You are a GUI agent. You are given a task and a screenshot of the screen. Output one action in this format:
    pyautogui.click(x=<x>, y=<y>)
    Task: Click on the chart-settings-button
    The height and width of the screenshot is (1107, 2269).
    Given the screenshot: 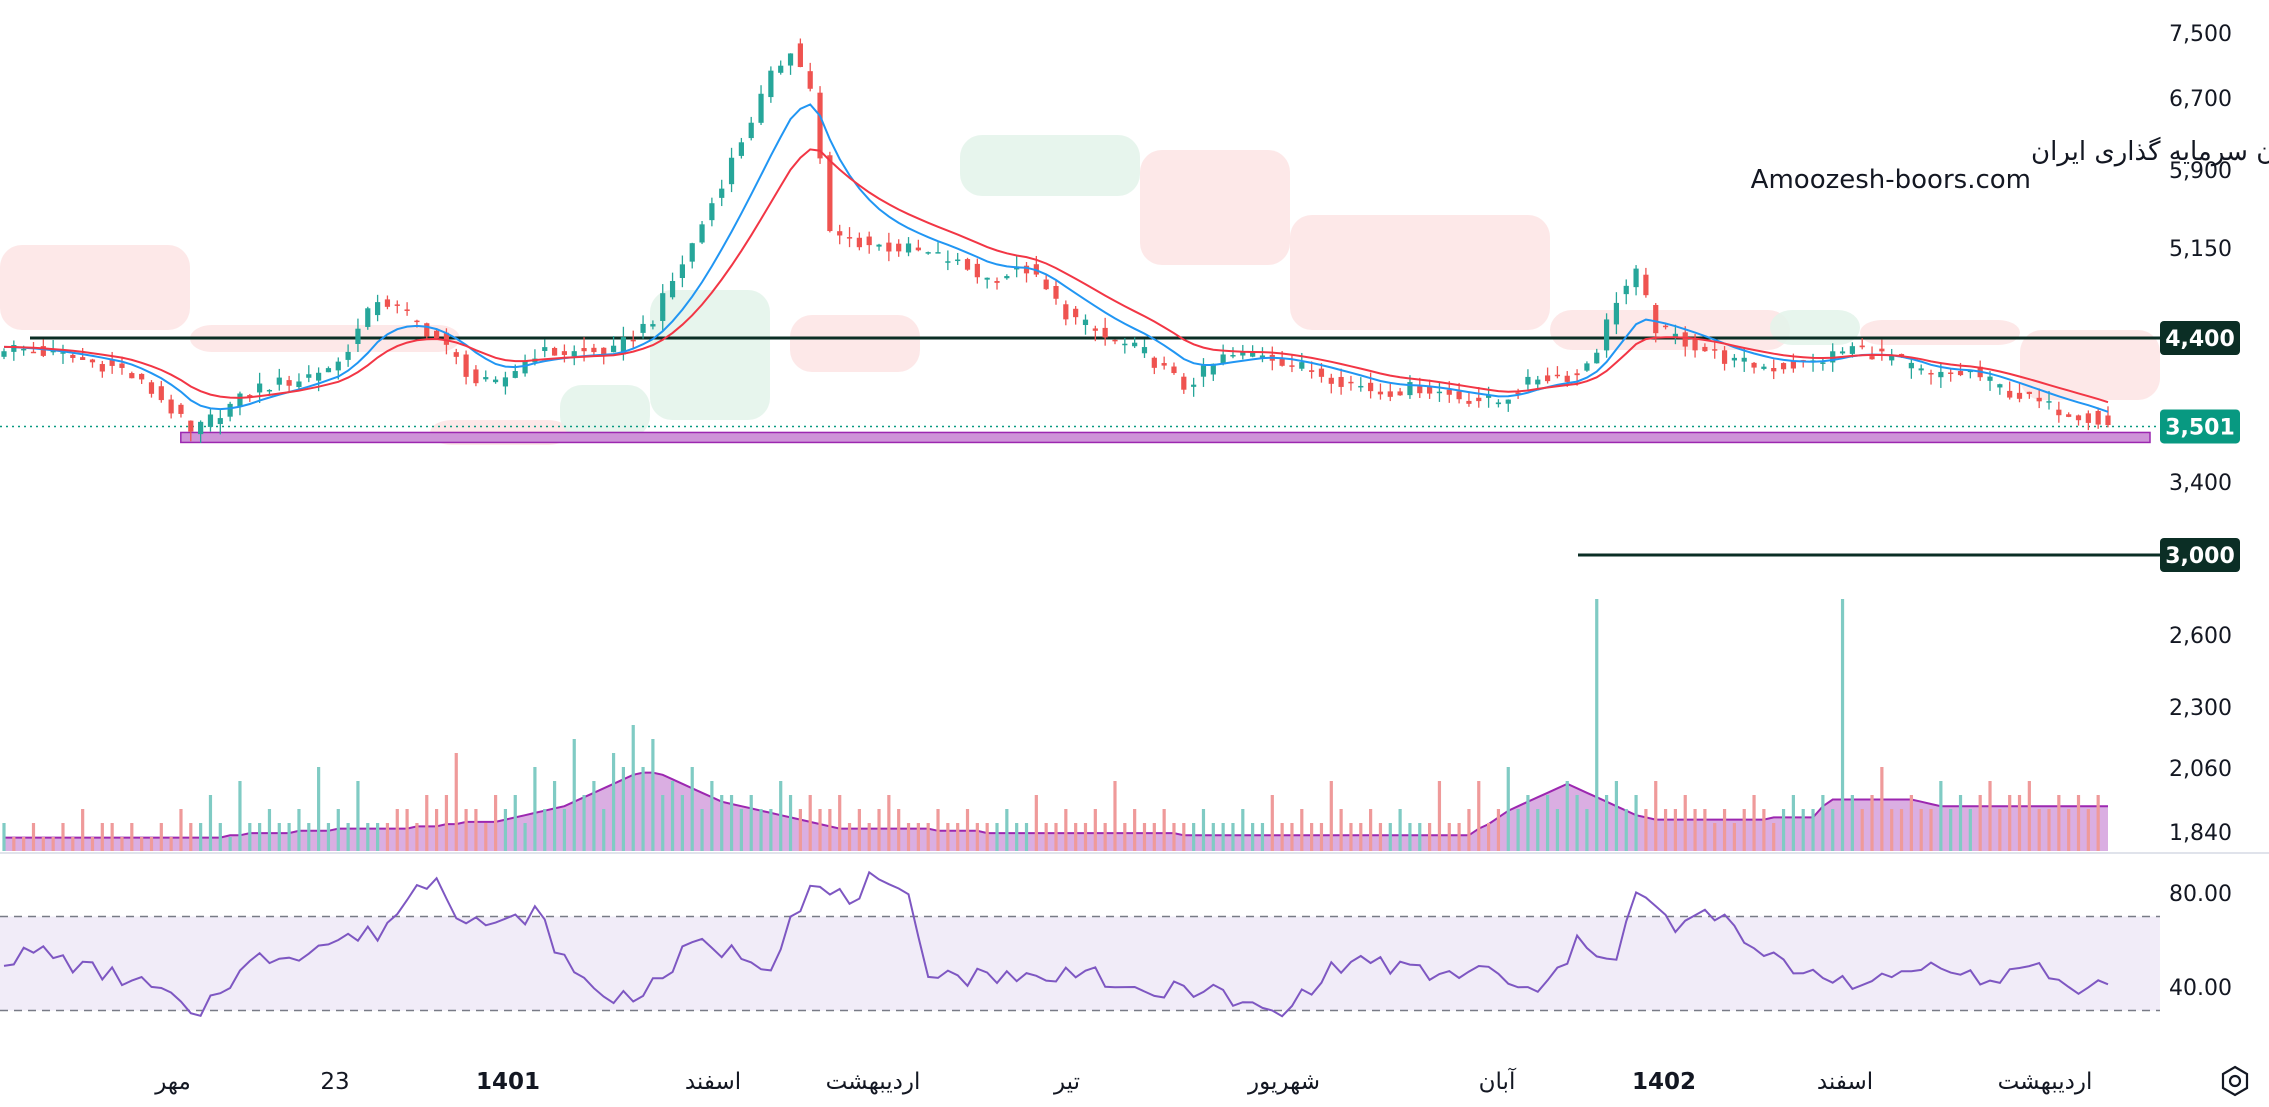 What is the action you would take?
    pyautogui.click(x=2235, y=1081)
    